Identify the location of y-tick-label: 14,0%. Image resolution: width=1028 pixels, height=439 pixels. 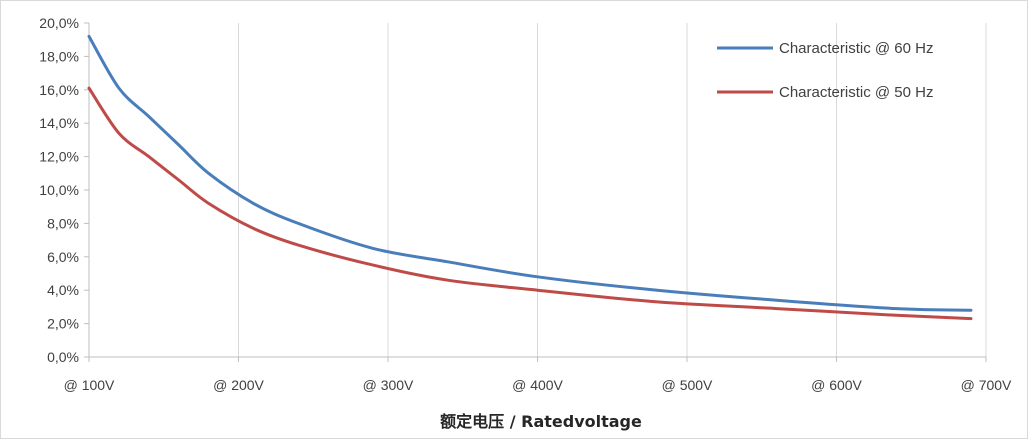
(59, 123).